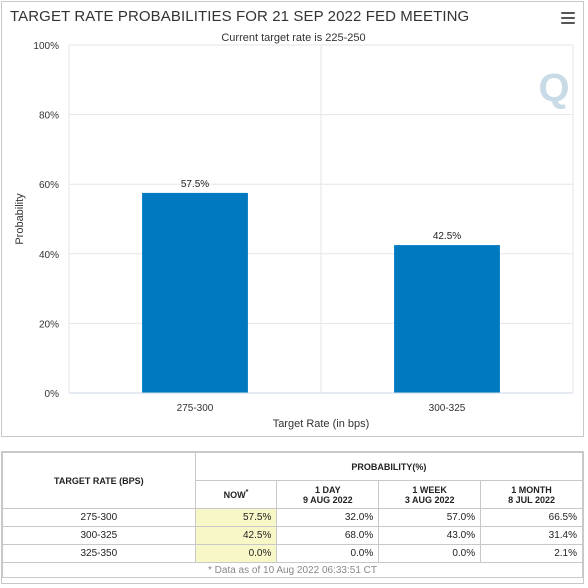 The width and height of the screenshot is (588, 588). I want to click on table-cell-1day: 68.0%, so click(328, 535).